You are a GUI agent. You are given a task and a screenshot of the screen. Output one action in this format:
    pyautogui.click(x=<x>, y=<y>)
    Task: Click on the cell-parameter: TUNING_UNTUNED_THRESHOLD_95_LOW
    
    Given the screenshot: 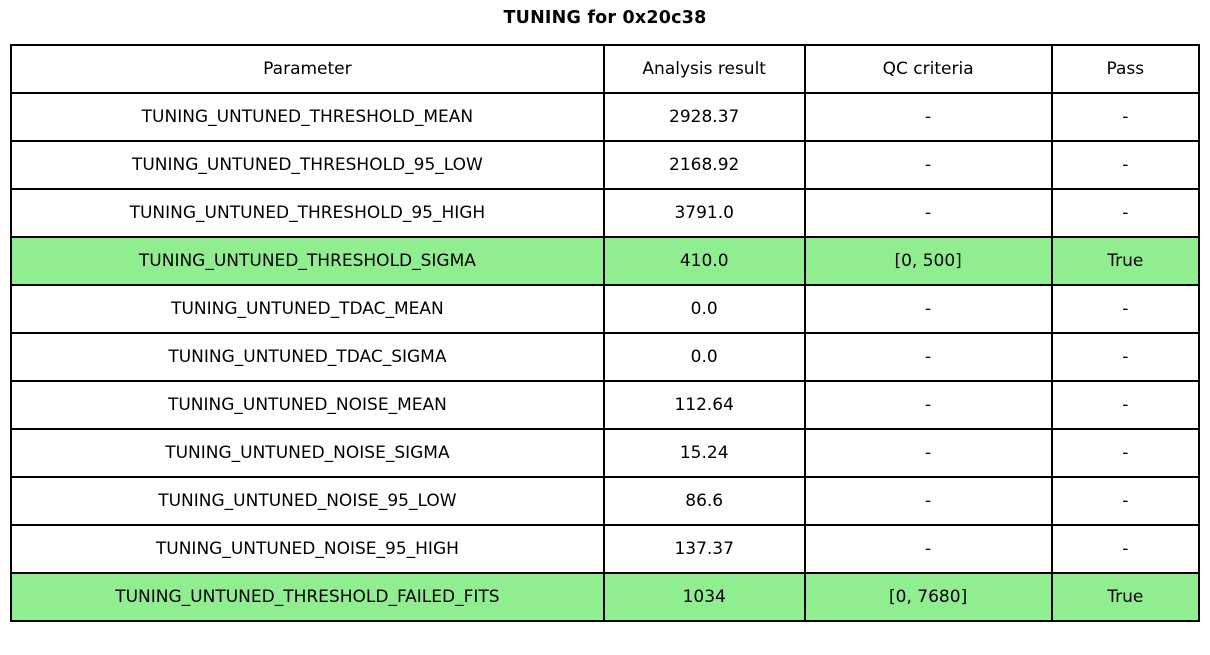 What is the action you would take?
    pyautogui.click(x=307, y=165)
    